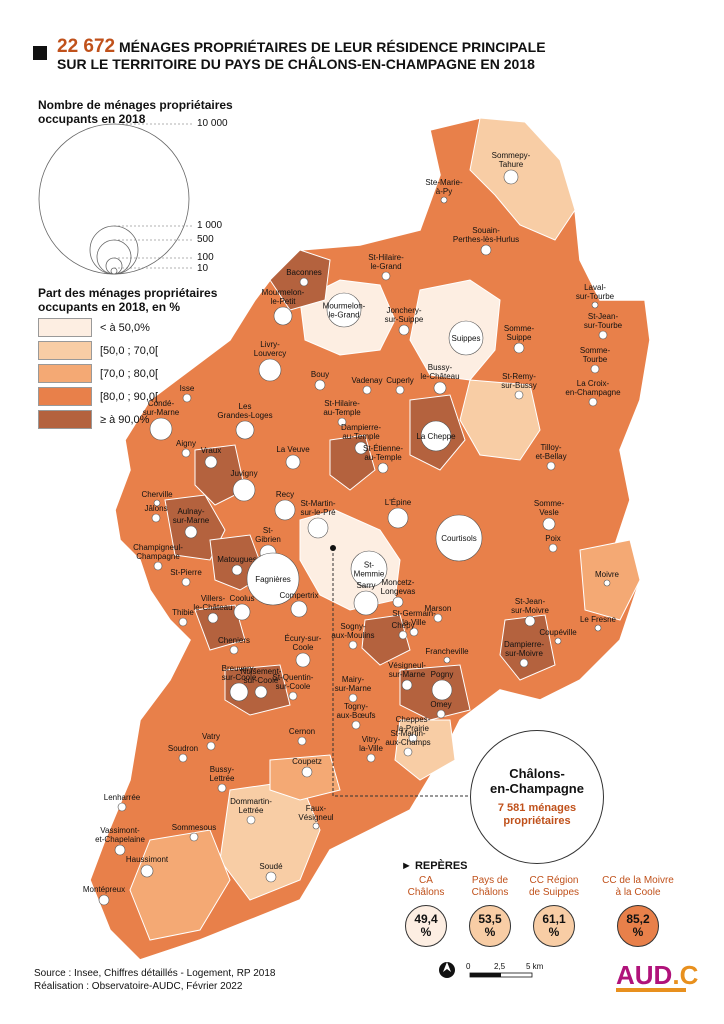 This screenshot has height=1024, width=724. I want to click on callout-name: Châlons- en-Champagne, so click(537, 781).